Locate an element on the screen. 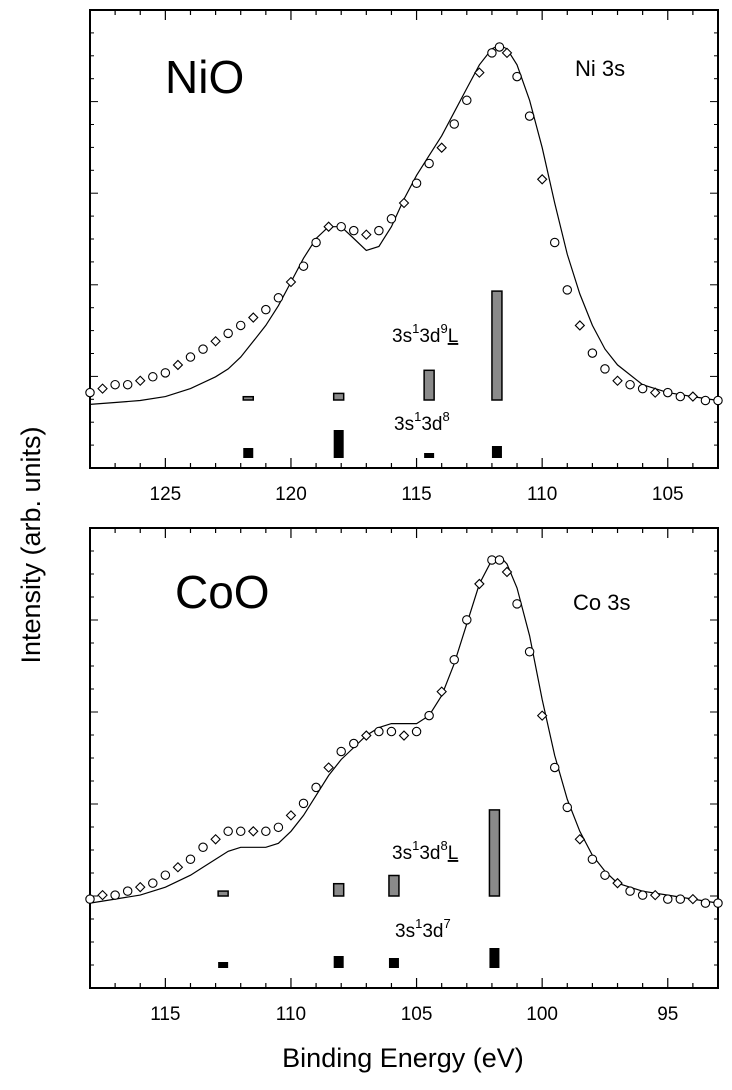  x-tick-label: 105 is located at coordinates (417, 1014).